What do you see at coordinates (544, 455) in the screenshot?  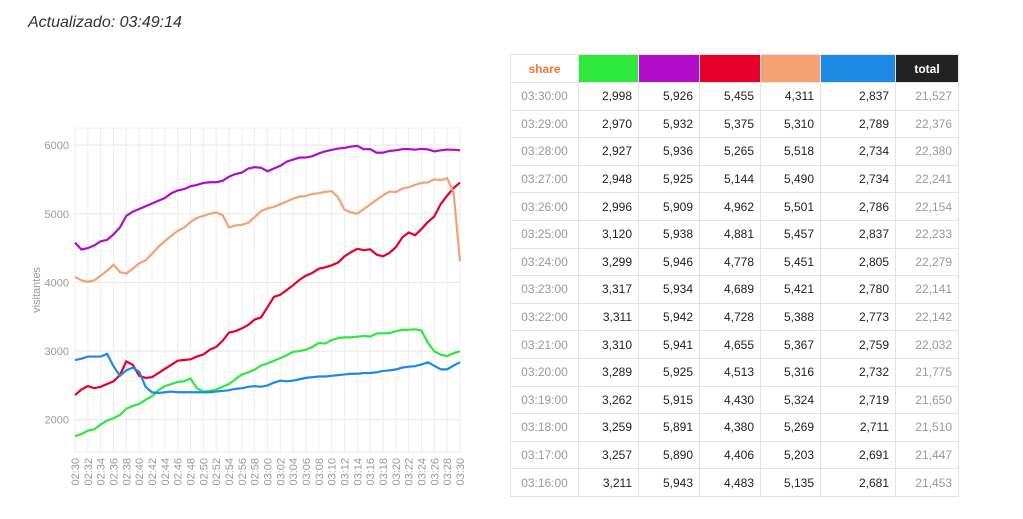 I see `time-cell: 03:17:00` at bounding box center [544, 455].